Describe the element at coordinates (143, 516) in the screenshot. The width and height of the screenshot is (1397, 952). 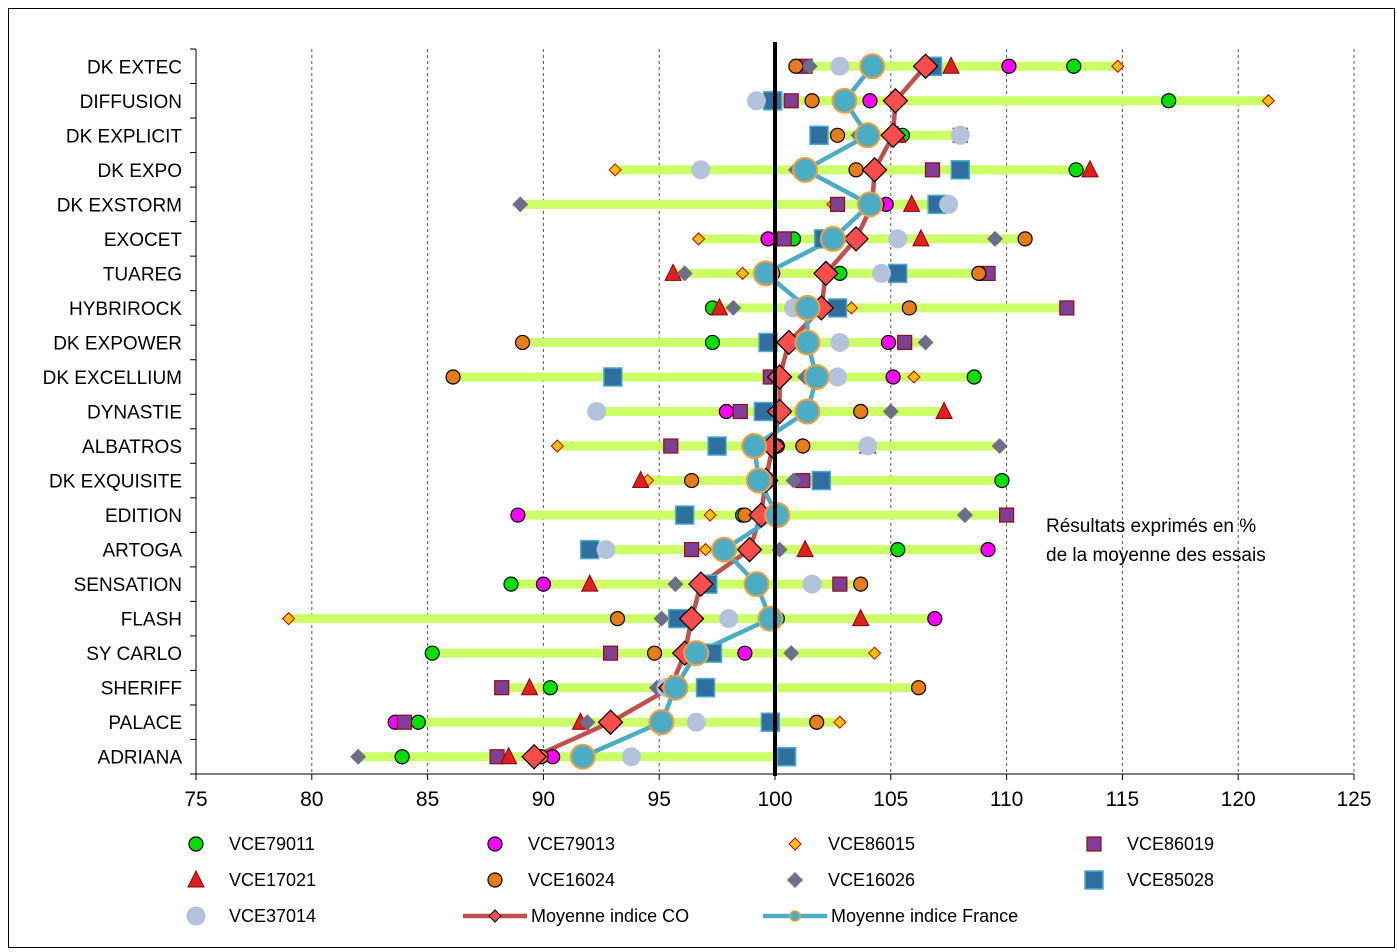
I see `category-label: EDITION` at that location.